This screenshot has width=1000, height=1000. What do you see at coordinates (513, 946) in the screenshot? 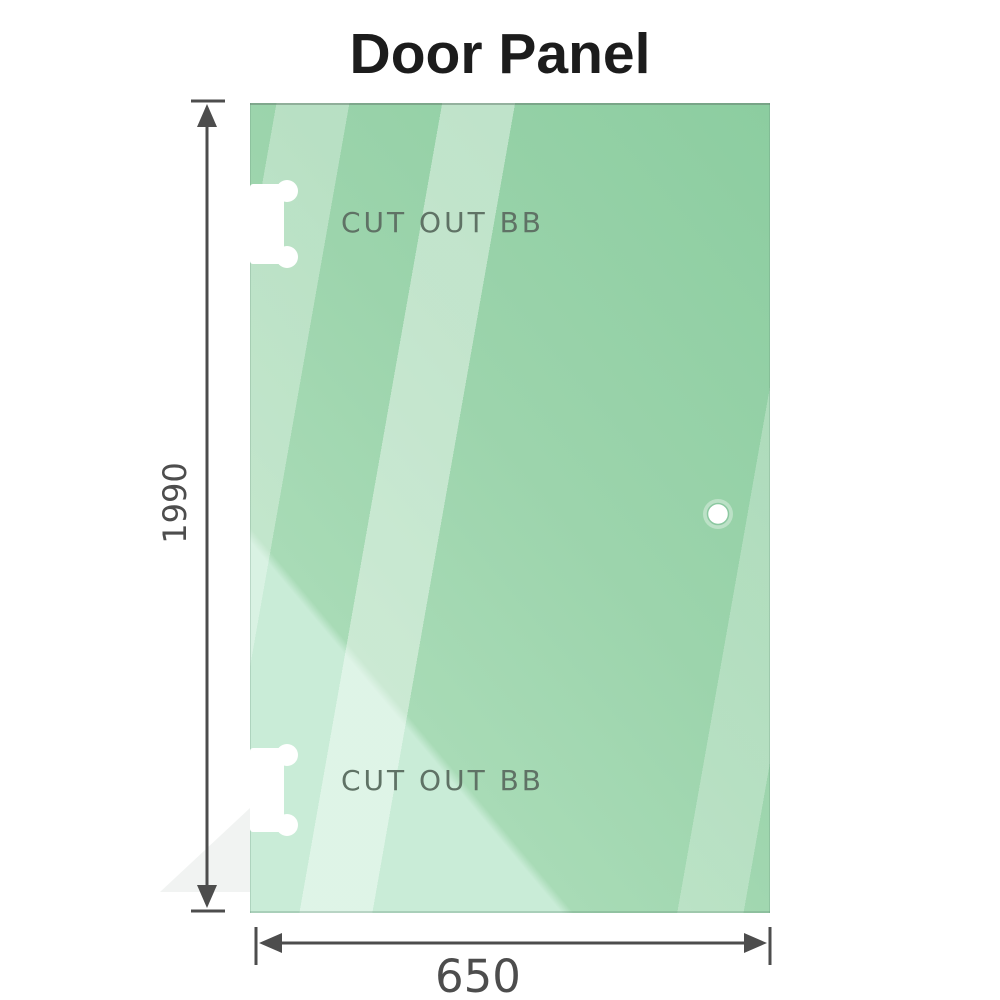
I see `width-dimension-arrow` at bounding box center [513, 946].